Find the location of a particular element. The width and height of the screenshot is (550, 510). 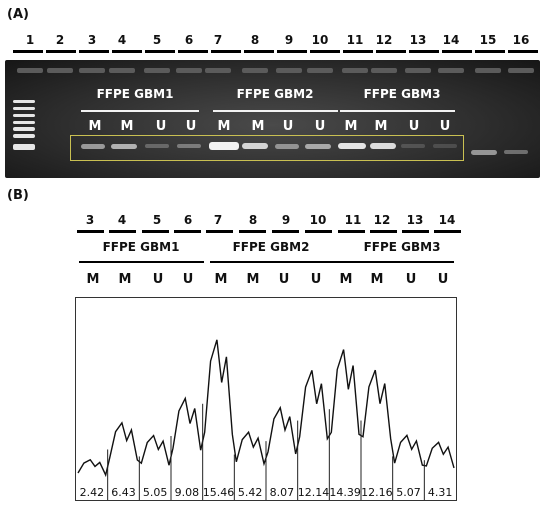

band-region-box is located at coordinates (267, 148).